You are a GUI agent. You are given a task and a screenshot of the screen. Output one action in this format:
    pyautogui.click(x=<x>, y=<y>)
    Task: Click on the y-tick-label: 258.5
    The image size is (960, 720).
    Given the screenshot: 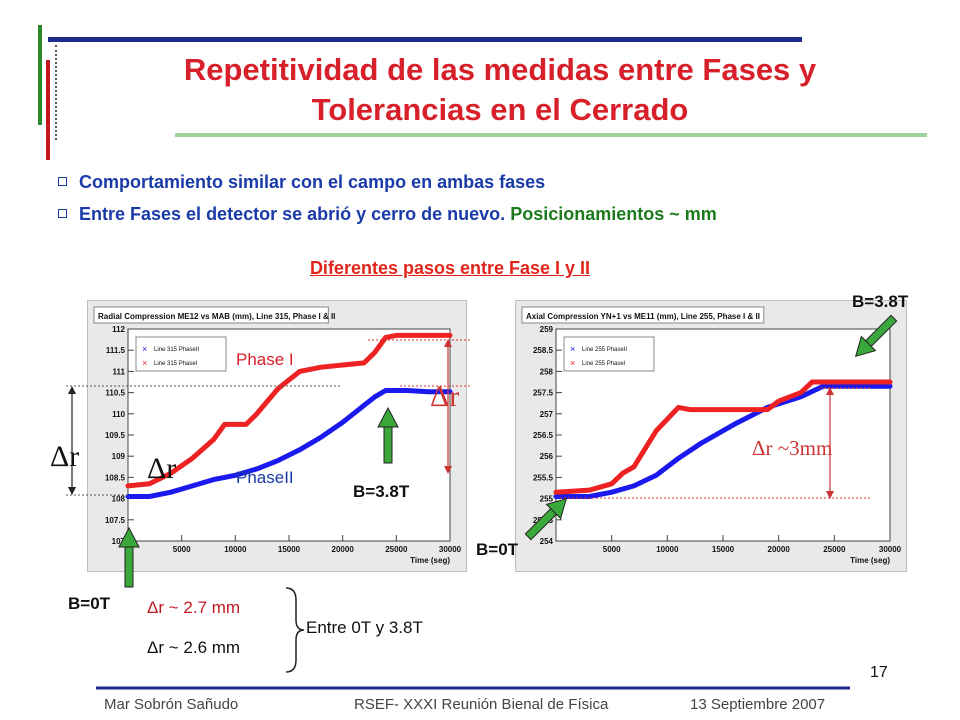 What is the action you would take?
    pyautogui.click(x=543, y=350)
    